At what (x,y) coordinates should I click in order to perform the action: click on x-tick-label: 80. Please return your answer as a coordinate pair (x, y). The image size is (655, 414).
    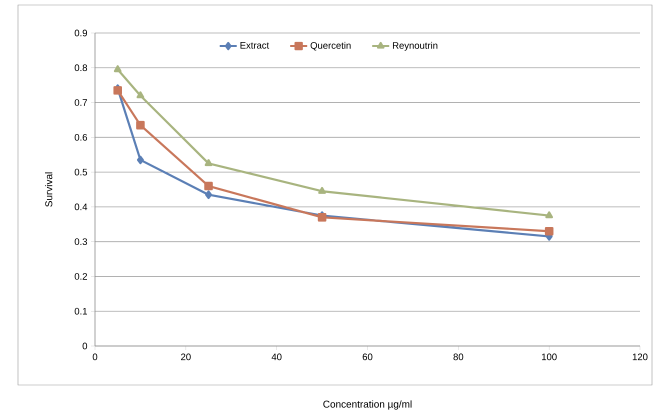
    Looking at the image, I should click on (458, 357).